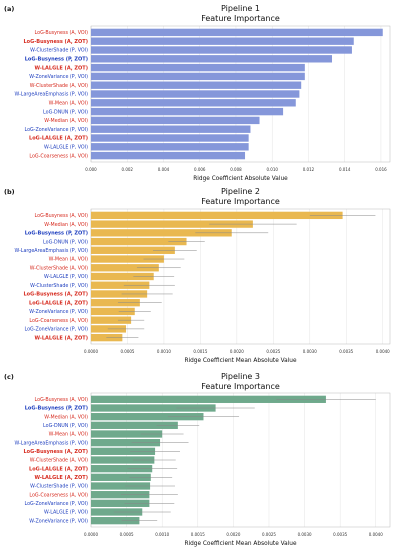  What do you see at coordinates (91, 169) in the screenshot?
I see `x-tick-label: 0.000` at bounding box center [91, 169].